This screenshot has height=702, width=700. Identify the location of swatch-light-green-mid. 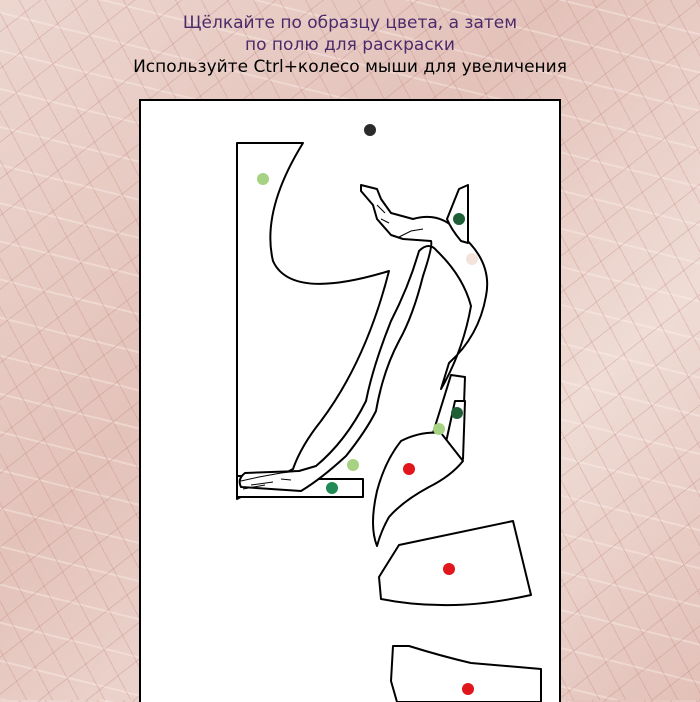
(439, 429).